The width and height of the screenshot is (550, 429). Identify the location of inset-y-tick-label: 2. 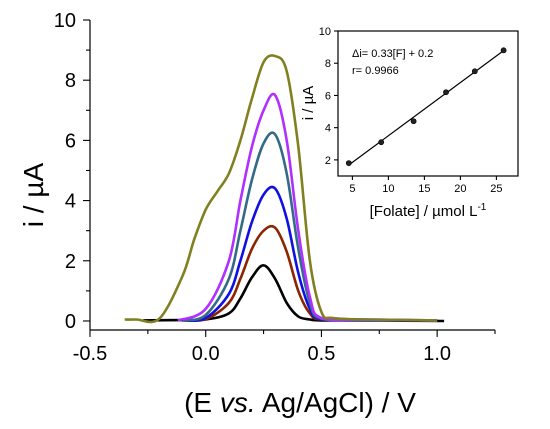
(328, 161).